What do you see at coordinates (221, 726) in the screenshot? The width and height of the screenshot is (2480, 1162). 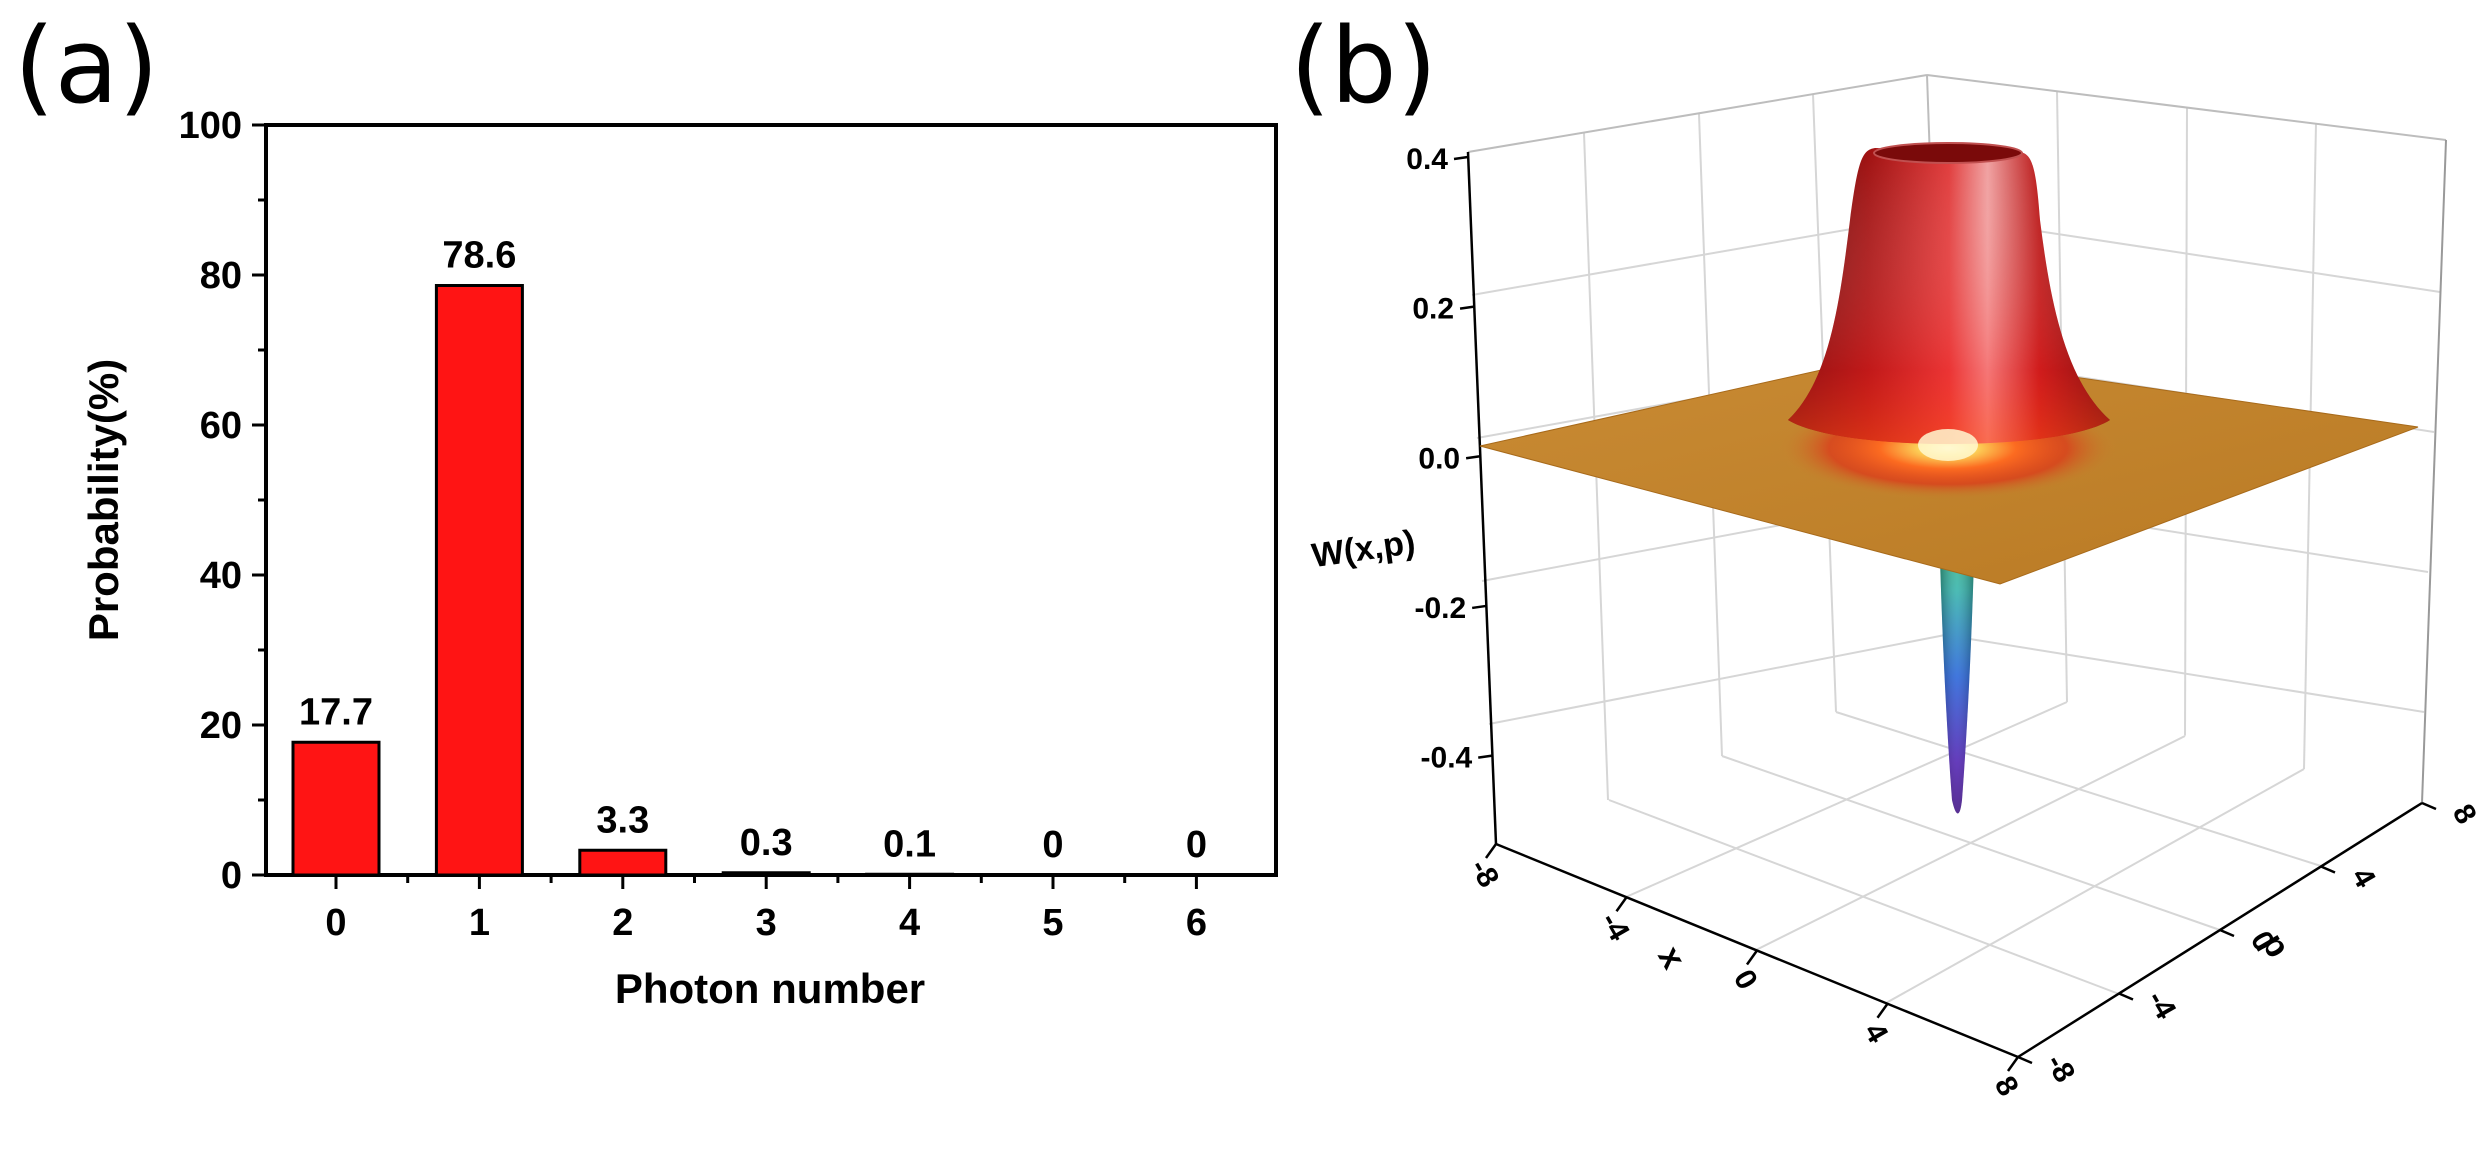 I see `y-tick-label: 20` at bounding box center [221, 726].